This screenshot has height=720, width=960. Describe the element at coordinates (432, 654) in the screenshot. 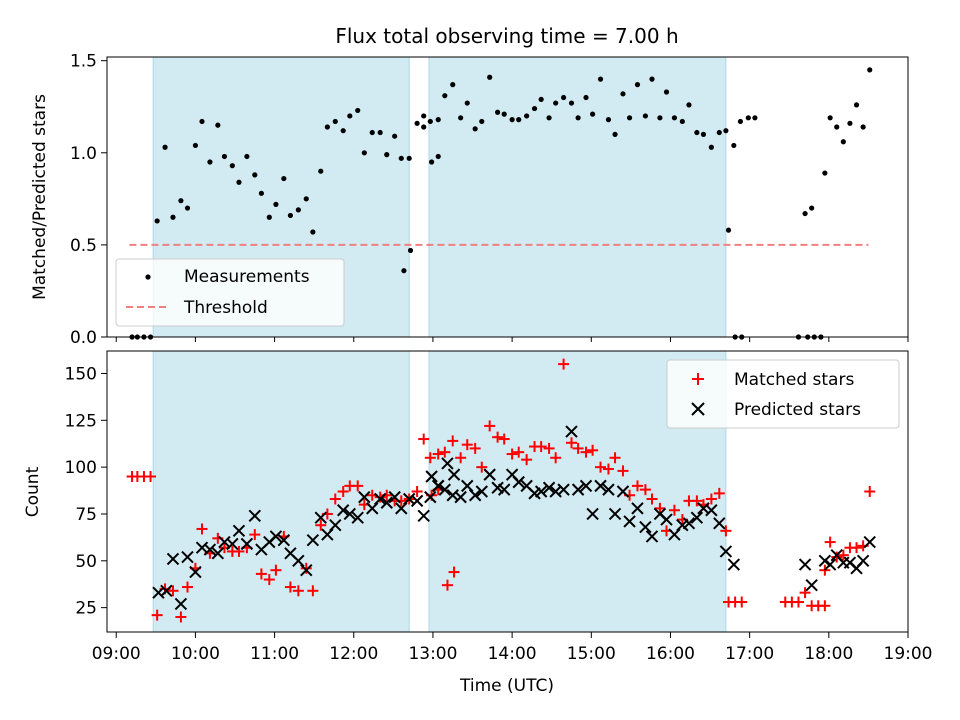

I see `x-tick-label: 13:00` at that location.